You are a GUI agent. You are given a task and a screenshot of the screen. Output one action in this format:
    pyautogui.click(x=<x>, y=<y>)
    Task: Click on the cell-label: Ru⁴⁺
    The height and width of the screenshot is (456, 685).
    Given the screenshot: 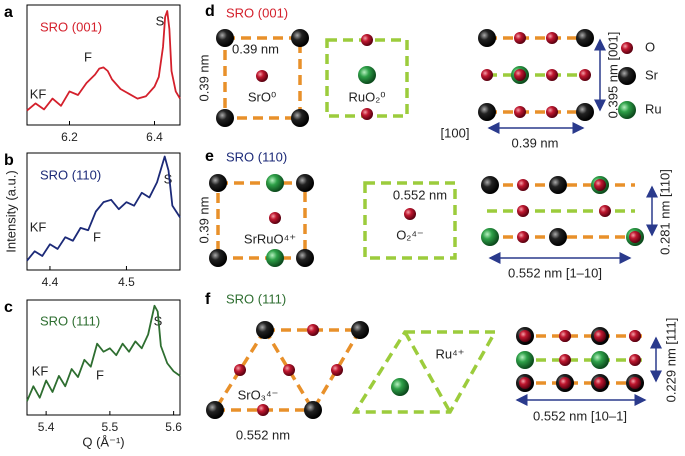 What is the action you would take?
    pyautogui.click(x=449, y=353)
    